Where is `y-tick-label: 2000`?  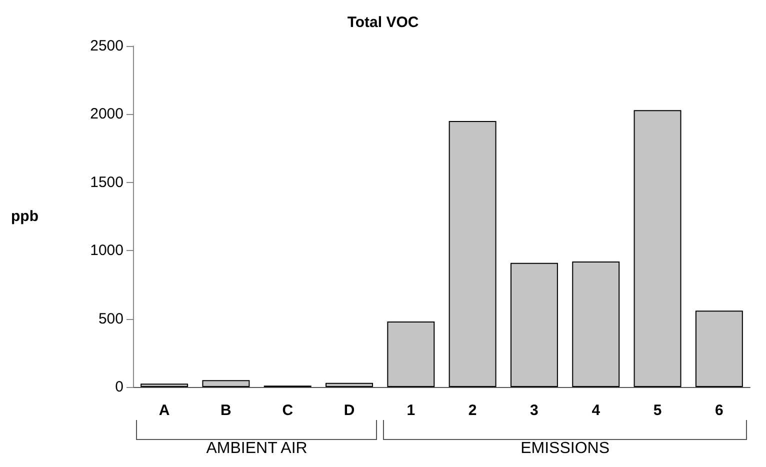 y-tick-label: 2000 is located at coordinates (107, 114).